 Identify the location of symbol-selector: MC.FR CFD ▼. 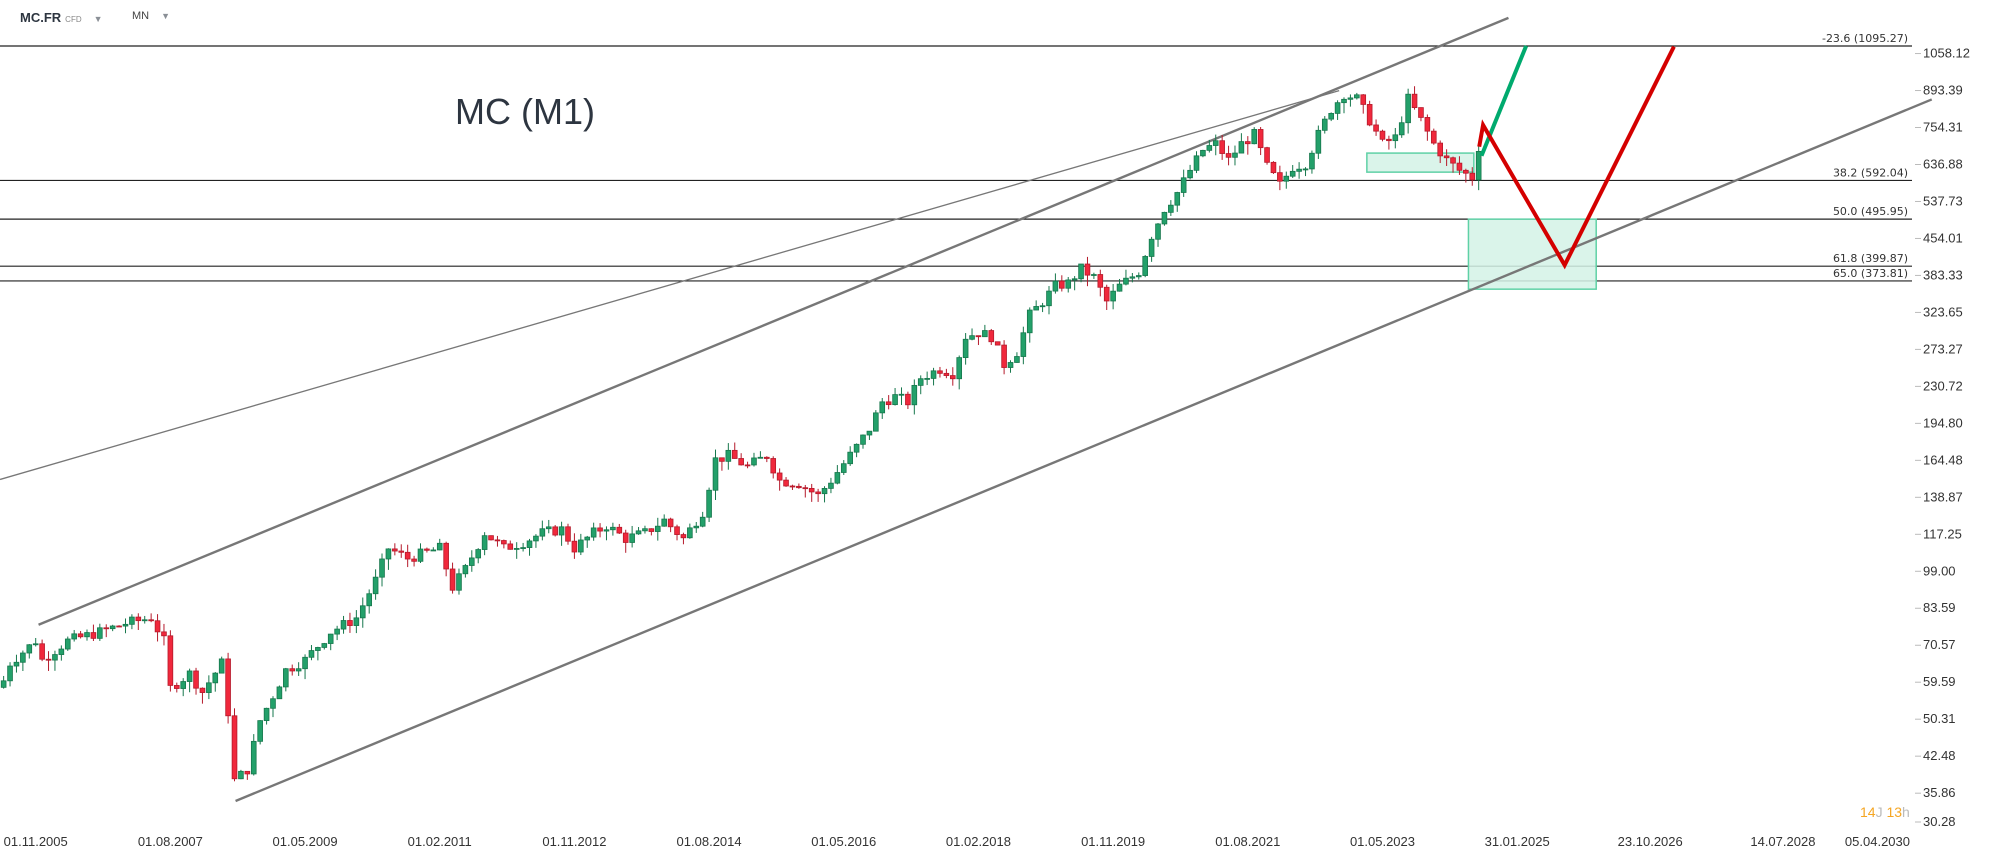
(61, 17).